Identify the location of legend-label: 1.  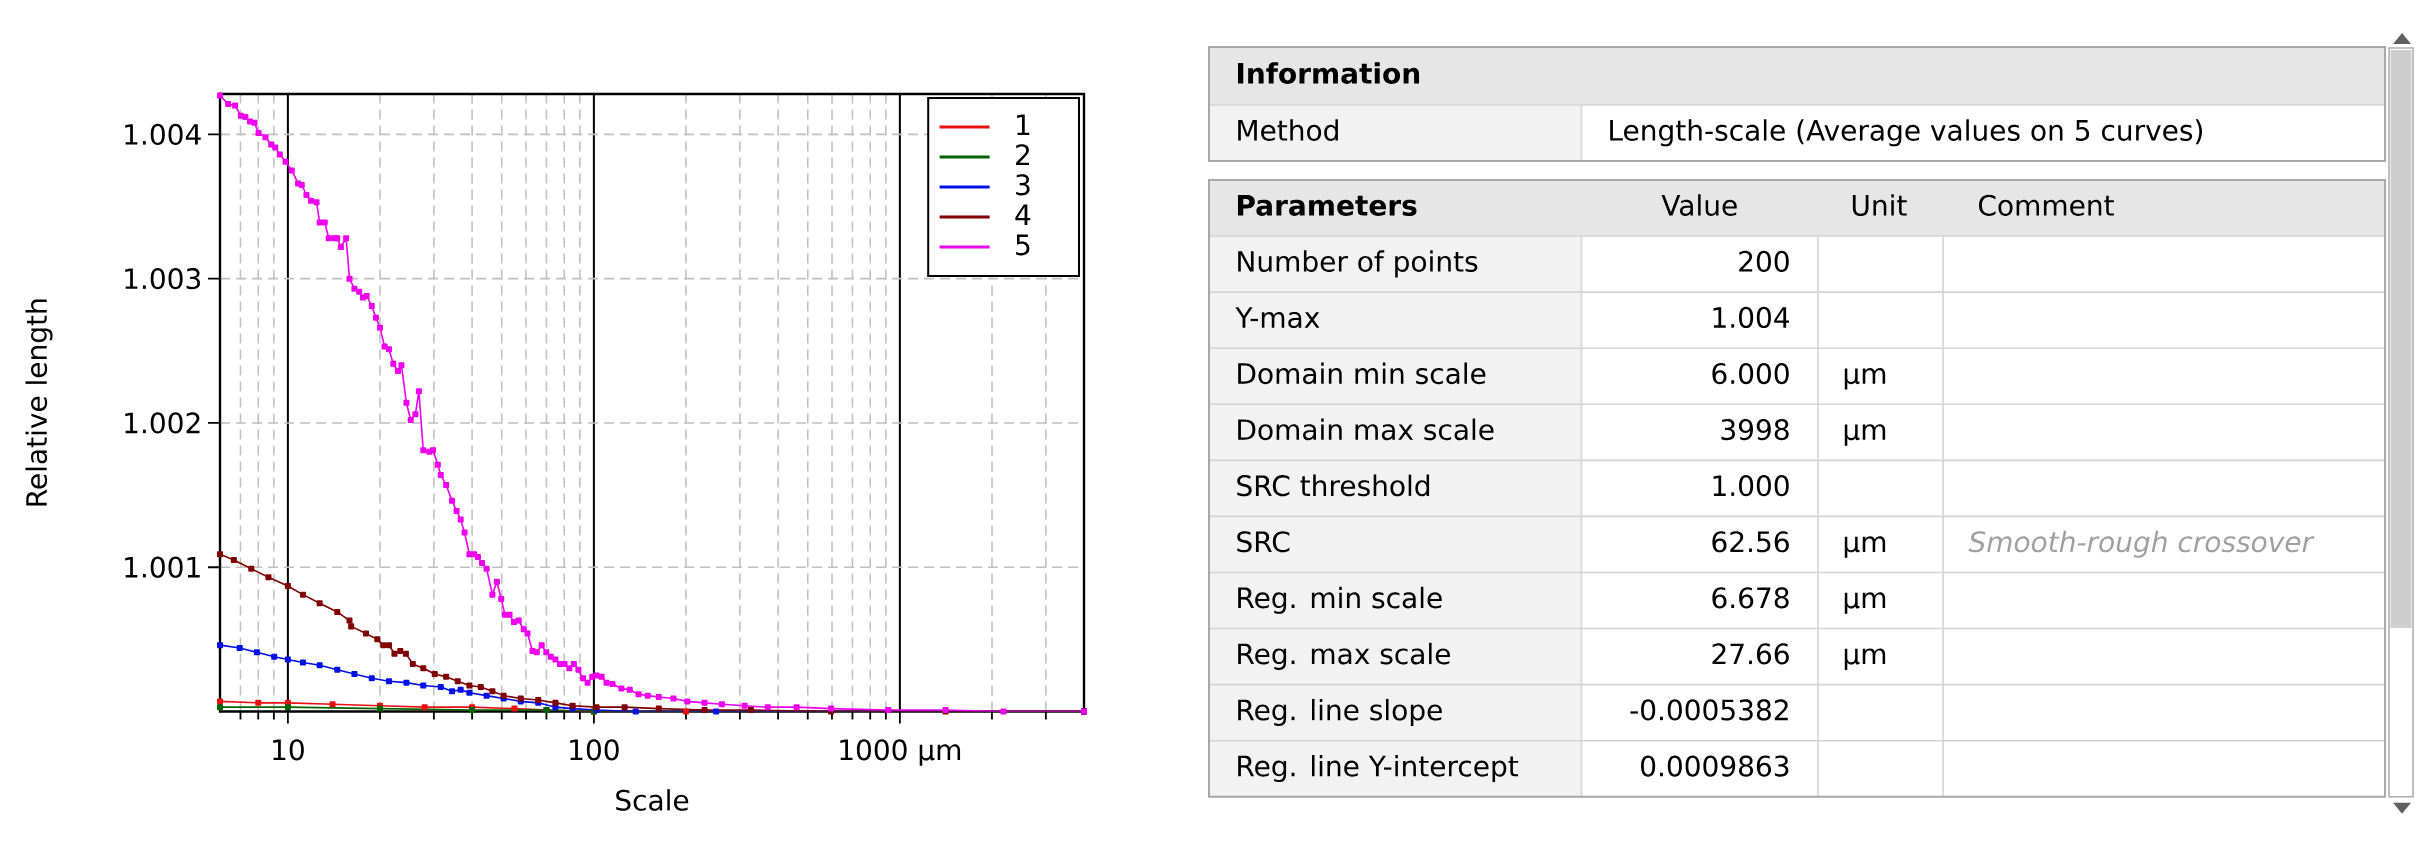
(1023, 124).